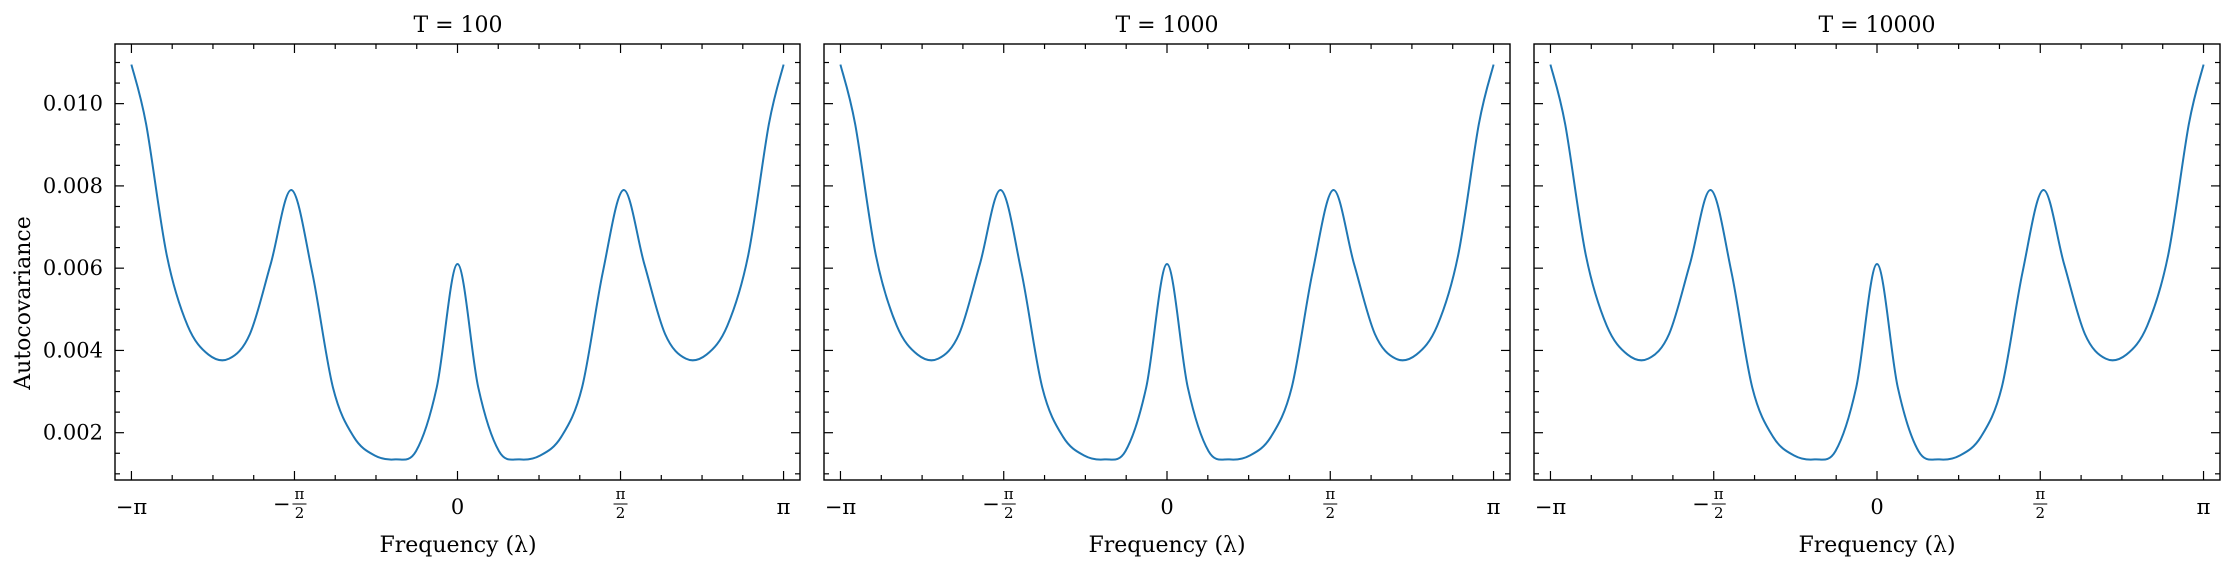 This screenshot has width=2233, height=575. Describe the element at coordinates (1166, 25) in the screenshot. I see `subplot-2-title: T = 1000` at that location.